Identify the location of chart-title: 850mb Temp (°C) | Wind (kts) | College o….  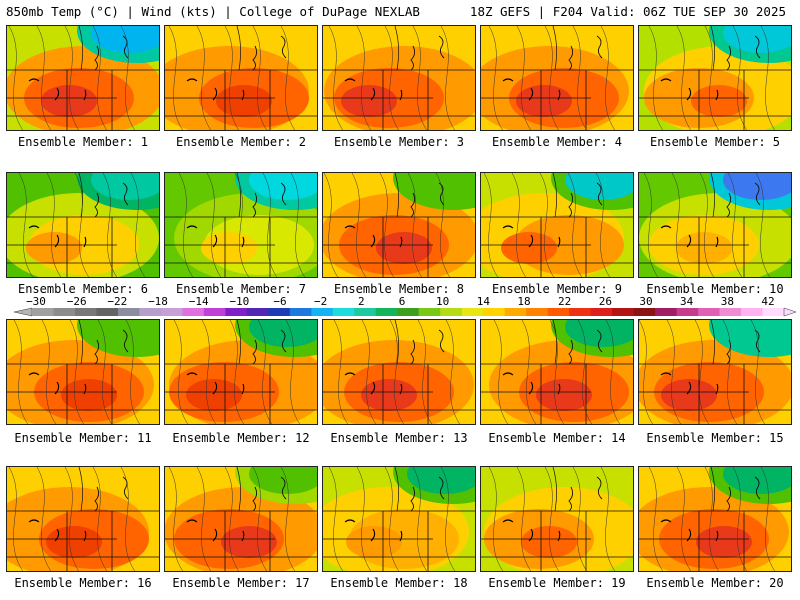
(213, 11).